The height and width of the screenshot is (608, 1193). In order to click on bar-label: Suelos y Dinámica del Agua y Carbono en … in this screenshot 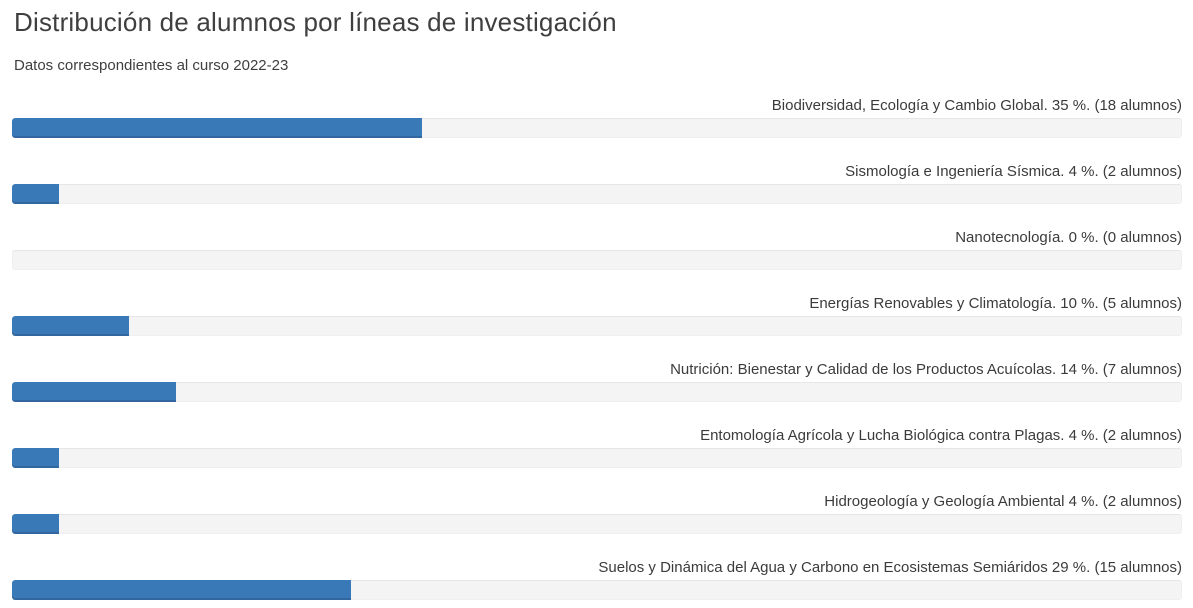, I will do `click(890, 567)`.